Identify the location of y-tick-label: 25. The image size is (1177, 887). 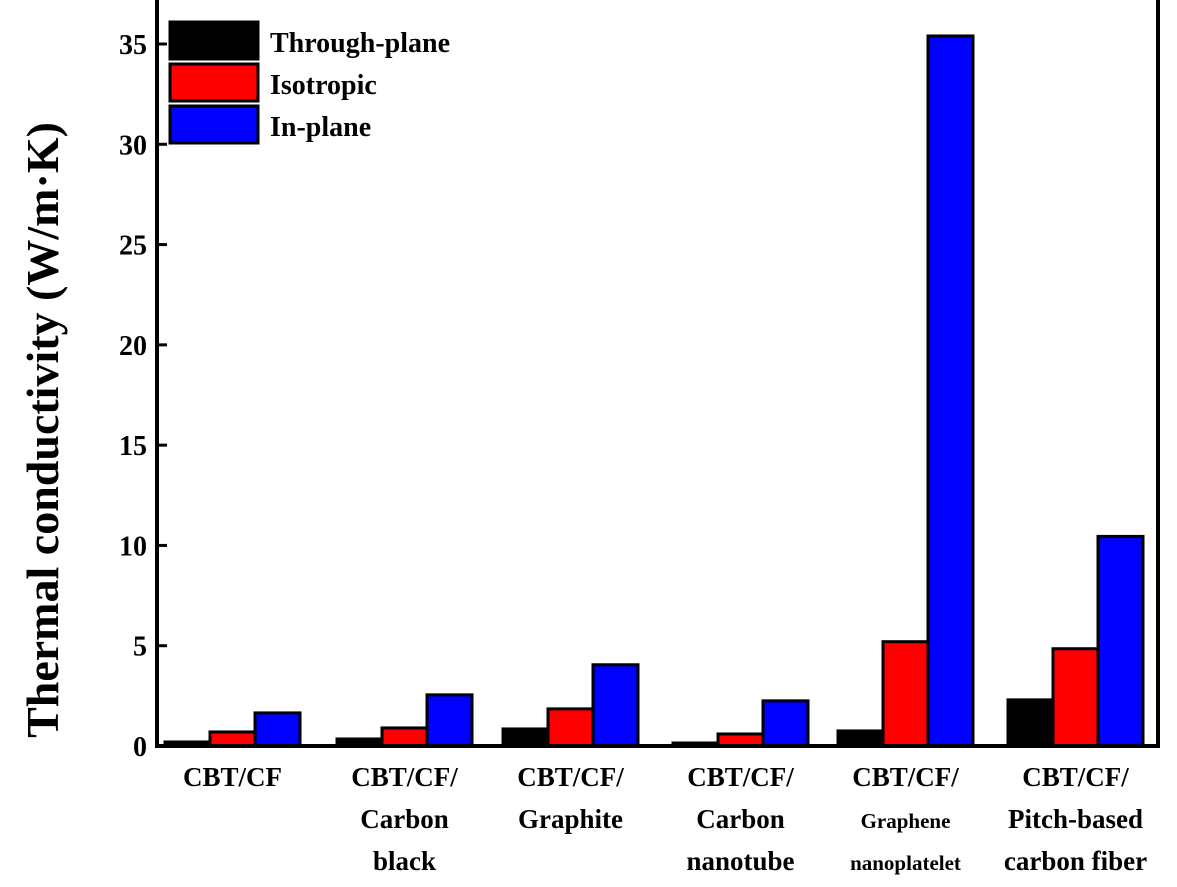
(133, 246).